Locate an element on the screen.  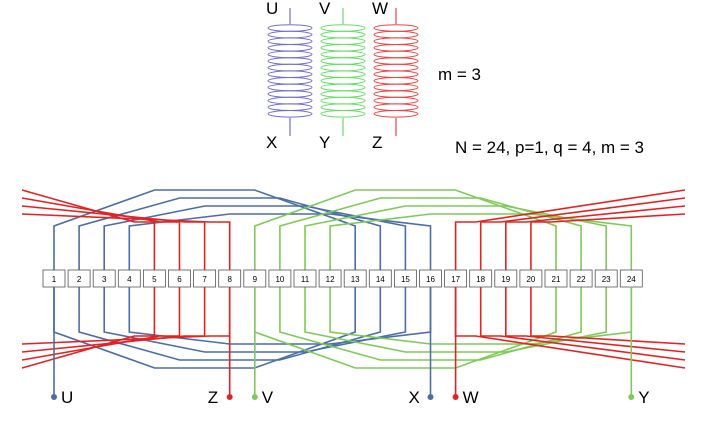
slot-number: 14 is located at coordinates (380, 279).